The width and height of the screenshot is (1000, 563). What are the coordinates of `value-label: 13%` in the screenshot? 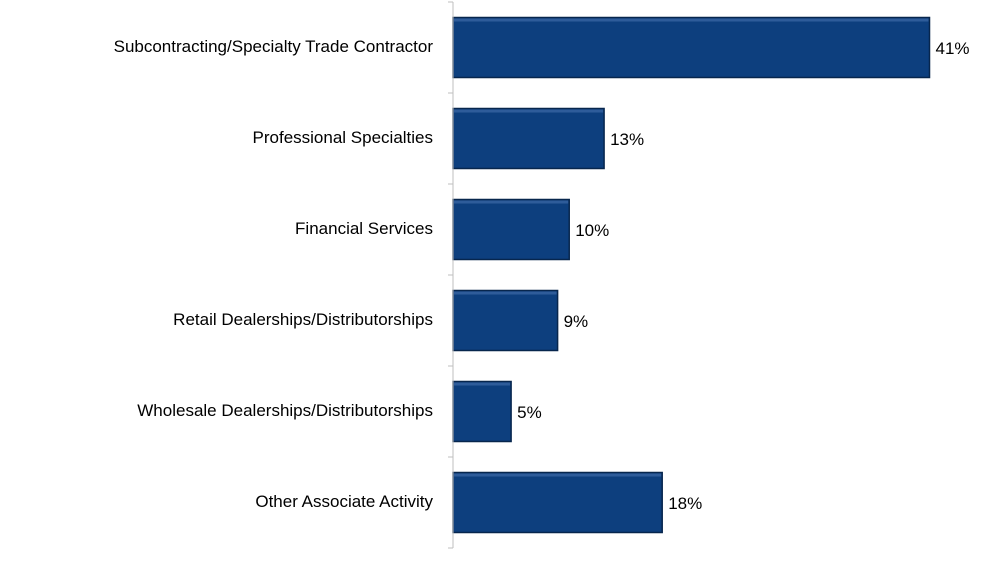 It's located at (627, 139).